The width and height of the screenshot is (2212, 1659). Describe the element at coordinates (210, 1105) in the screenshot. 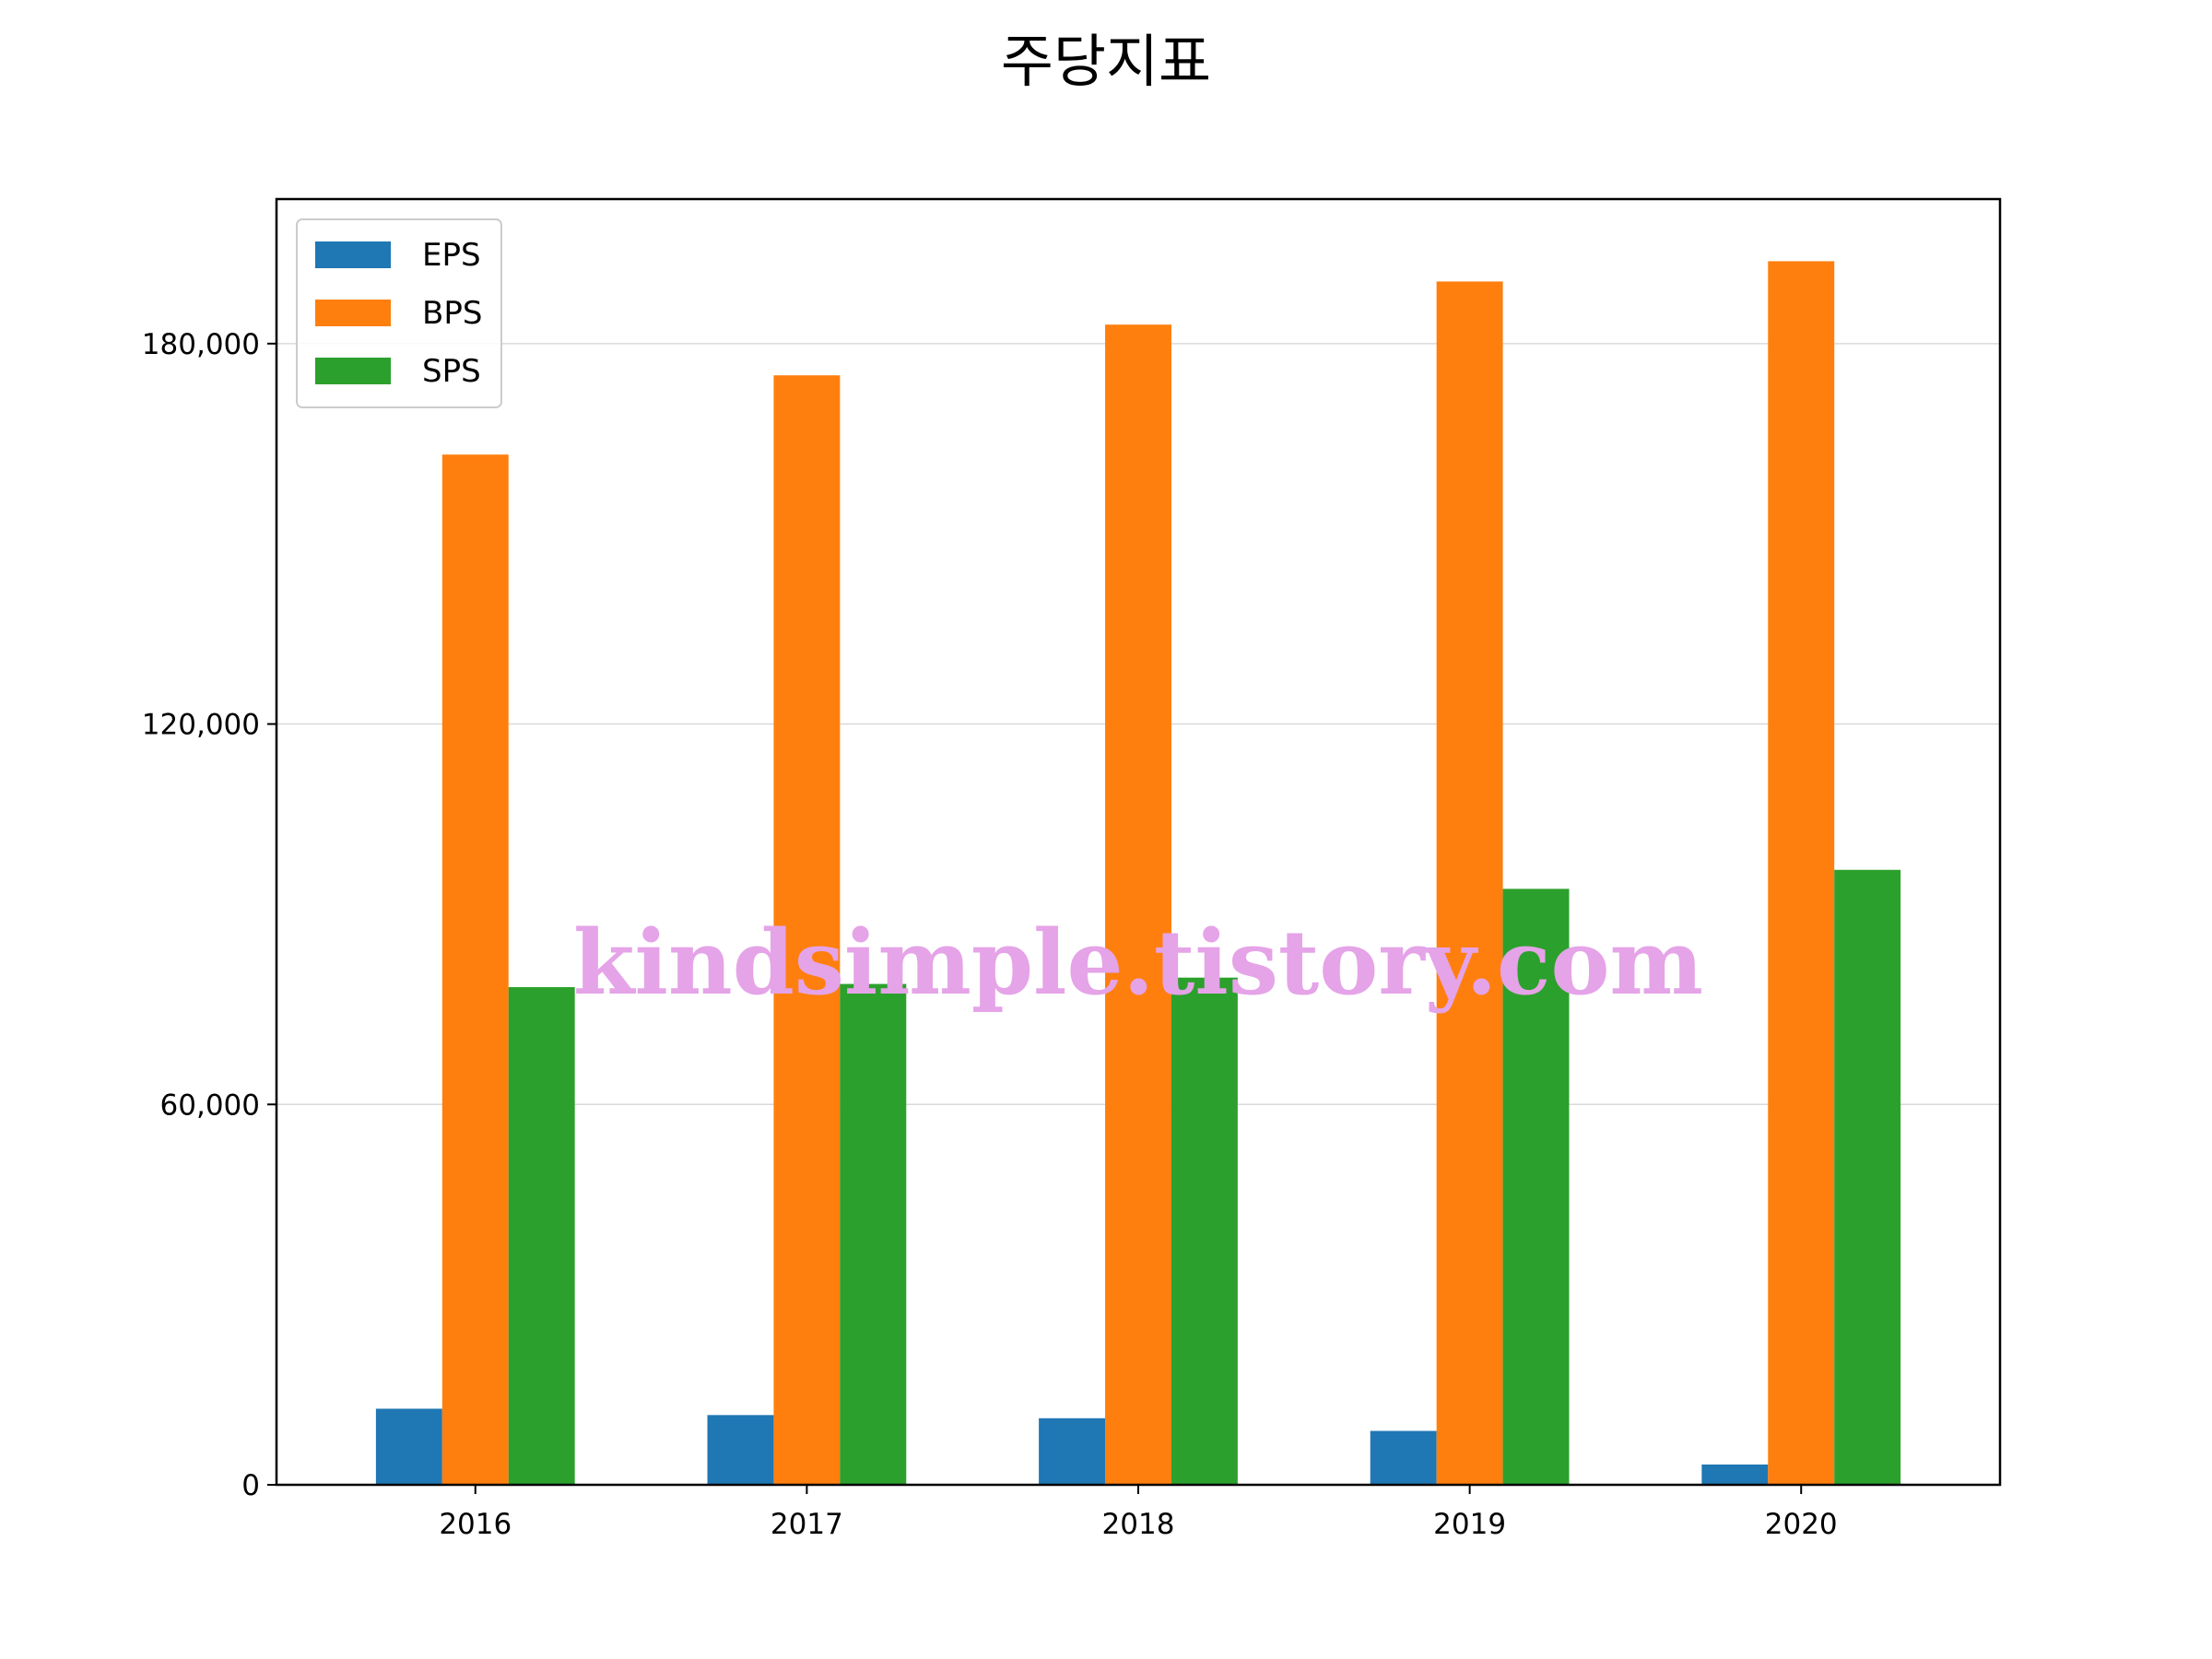

I see `y-tick-label: 60,000` at that location.